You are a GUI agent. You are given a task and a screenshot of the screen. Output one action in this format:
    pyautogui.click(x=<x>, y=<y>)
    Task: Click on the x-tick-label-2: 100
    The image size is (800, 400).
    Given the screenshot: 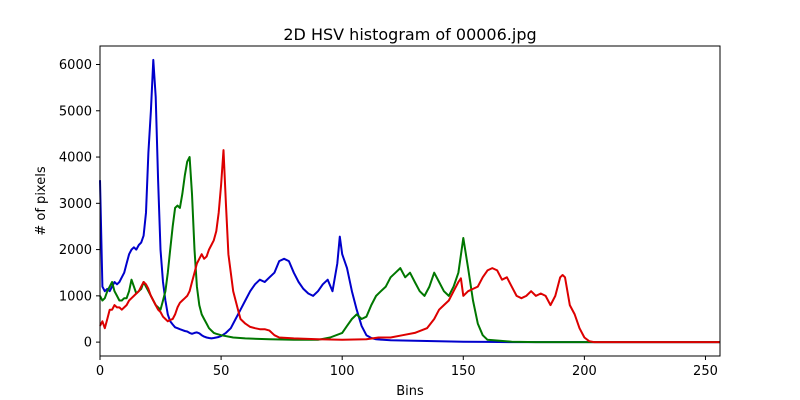 What is the action you would take?
    pyautogui.click(x=342, y=371)
    